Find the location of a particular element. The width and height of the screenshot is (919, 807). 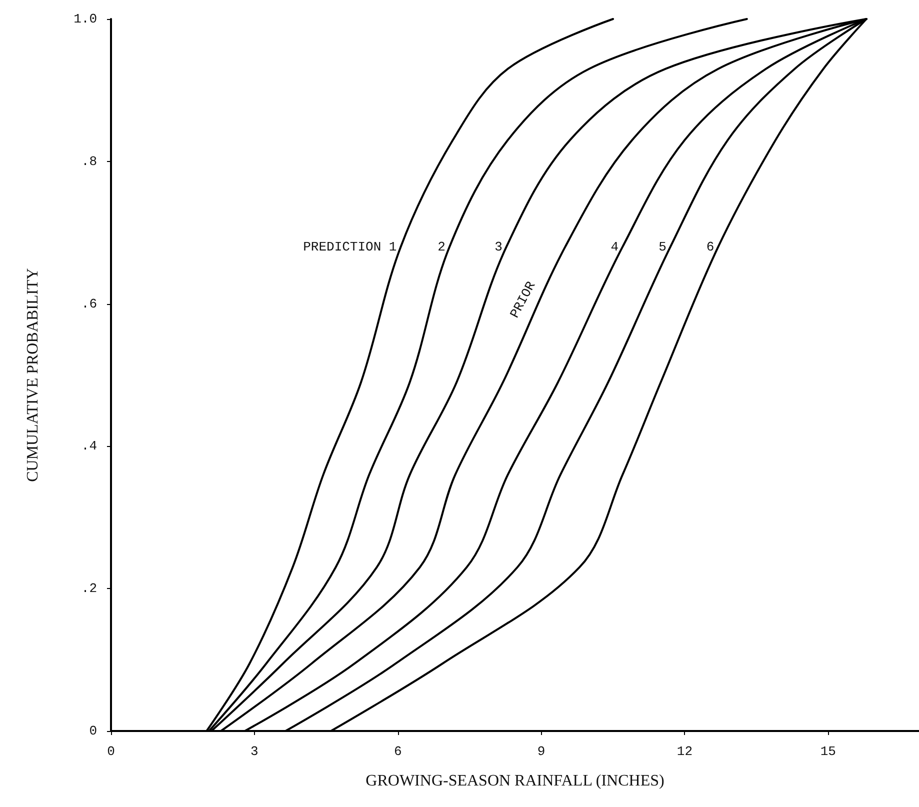

y-tick-label: 0 is located at coordinates (93, 731).